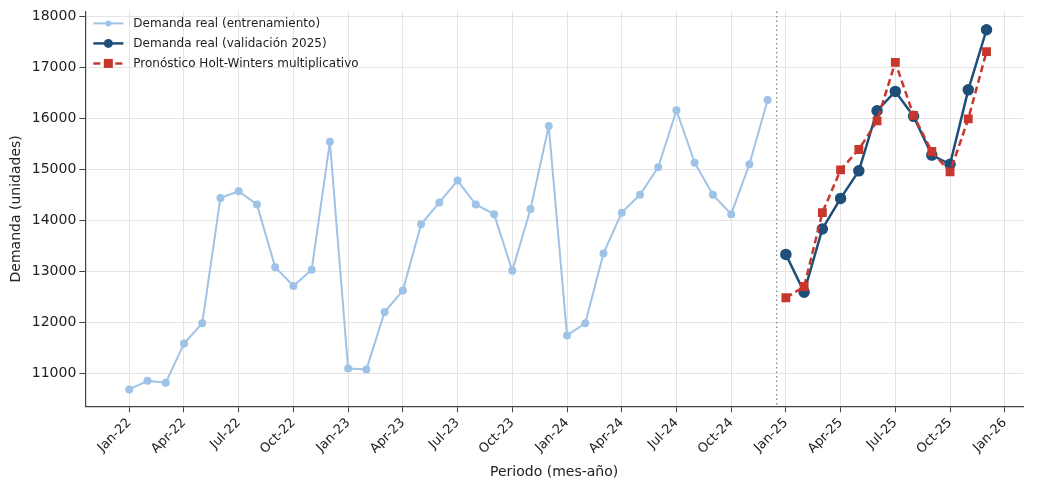 This screenshot has height=485, width=1037. Describe the element at coordinates (54, 320) in the screenshot. I see `y-tick-label: 12000` at that location.